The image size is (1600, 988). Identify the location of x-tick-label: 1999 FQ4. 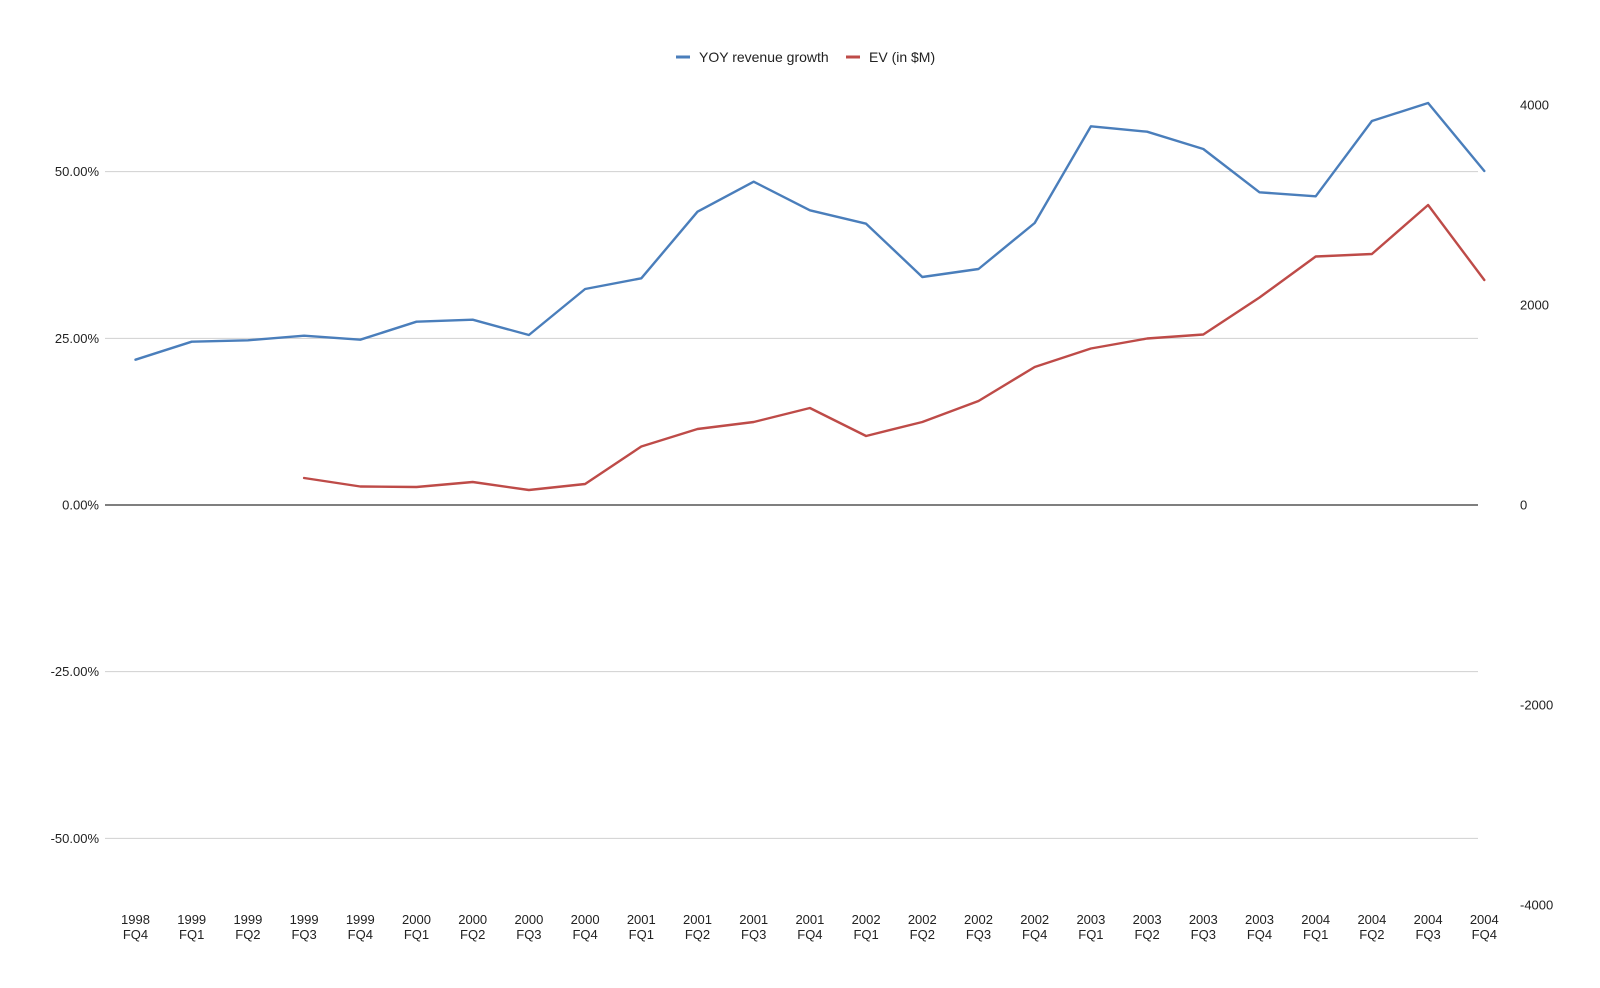
(360, 927).